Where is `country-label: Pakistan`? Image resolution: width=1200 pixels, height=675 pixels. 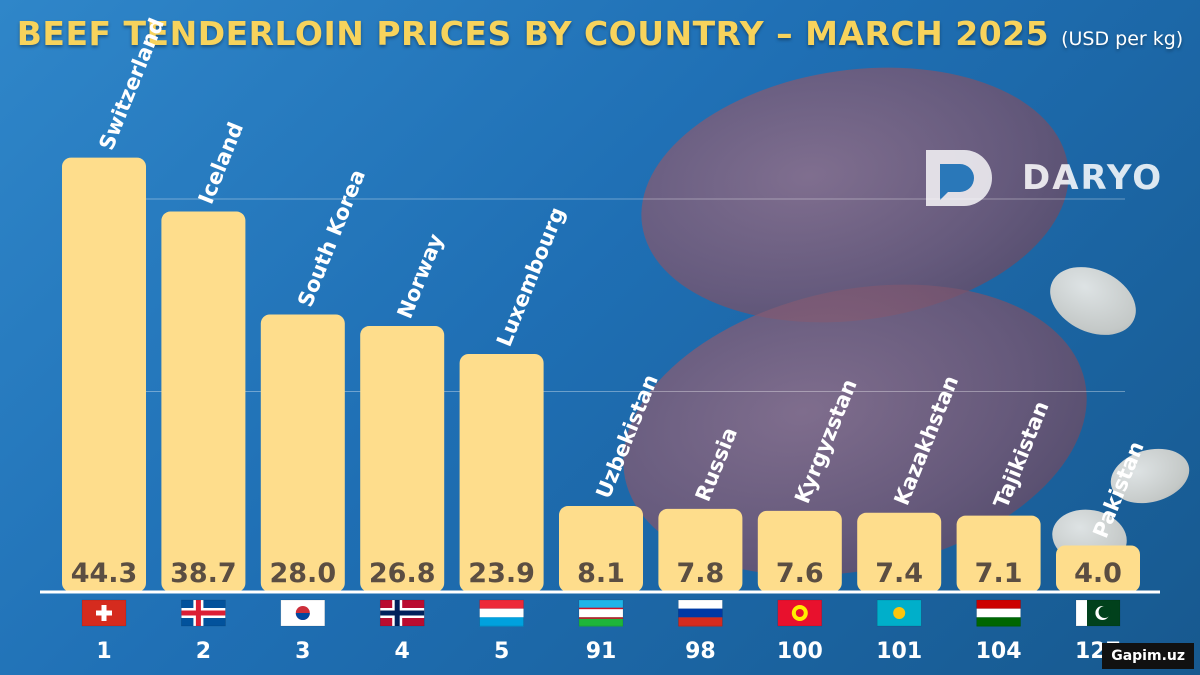 country-label: Pakistan is located at coordinates (1118, 489).